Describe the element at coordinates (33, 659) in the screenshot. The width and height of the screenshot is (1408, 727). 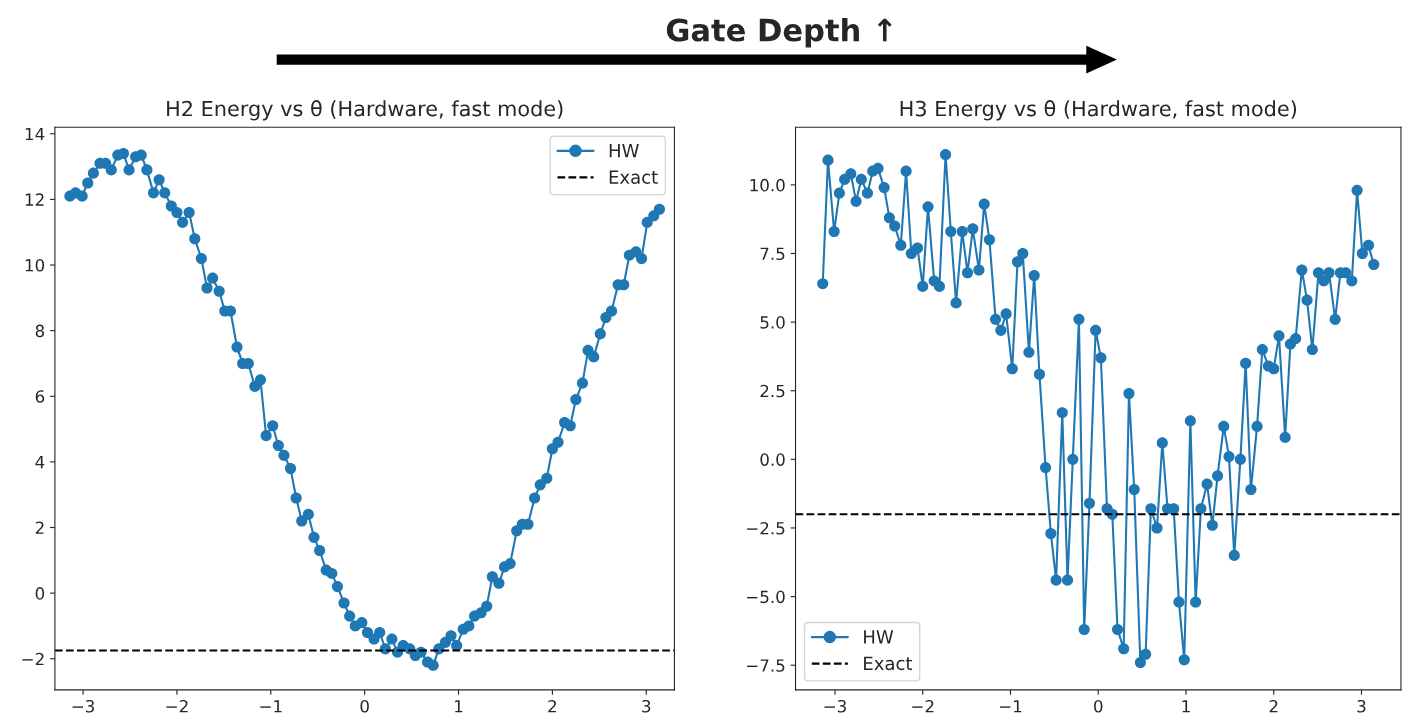
I see `y-tick-label: −2` at that location.